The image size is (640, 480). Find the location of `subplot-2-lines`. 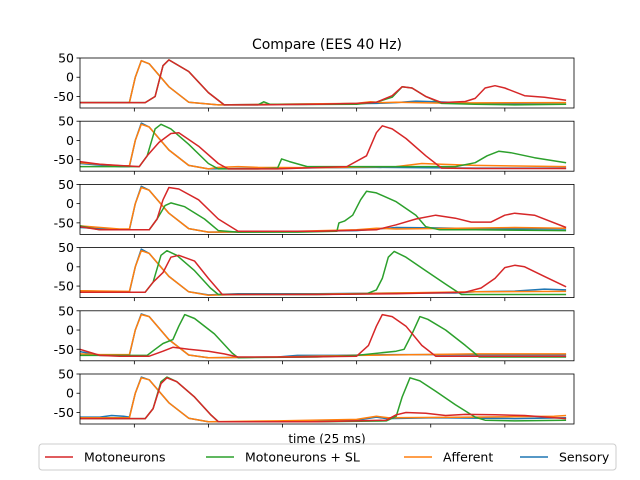

subplot-2-lines is located at coordinates (323, 146).